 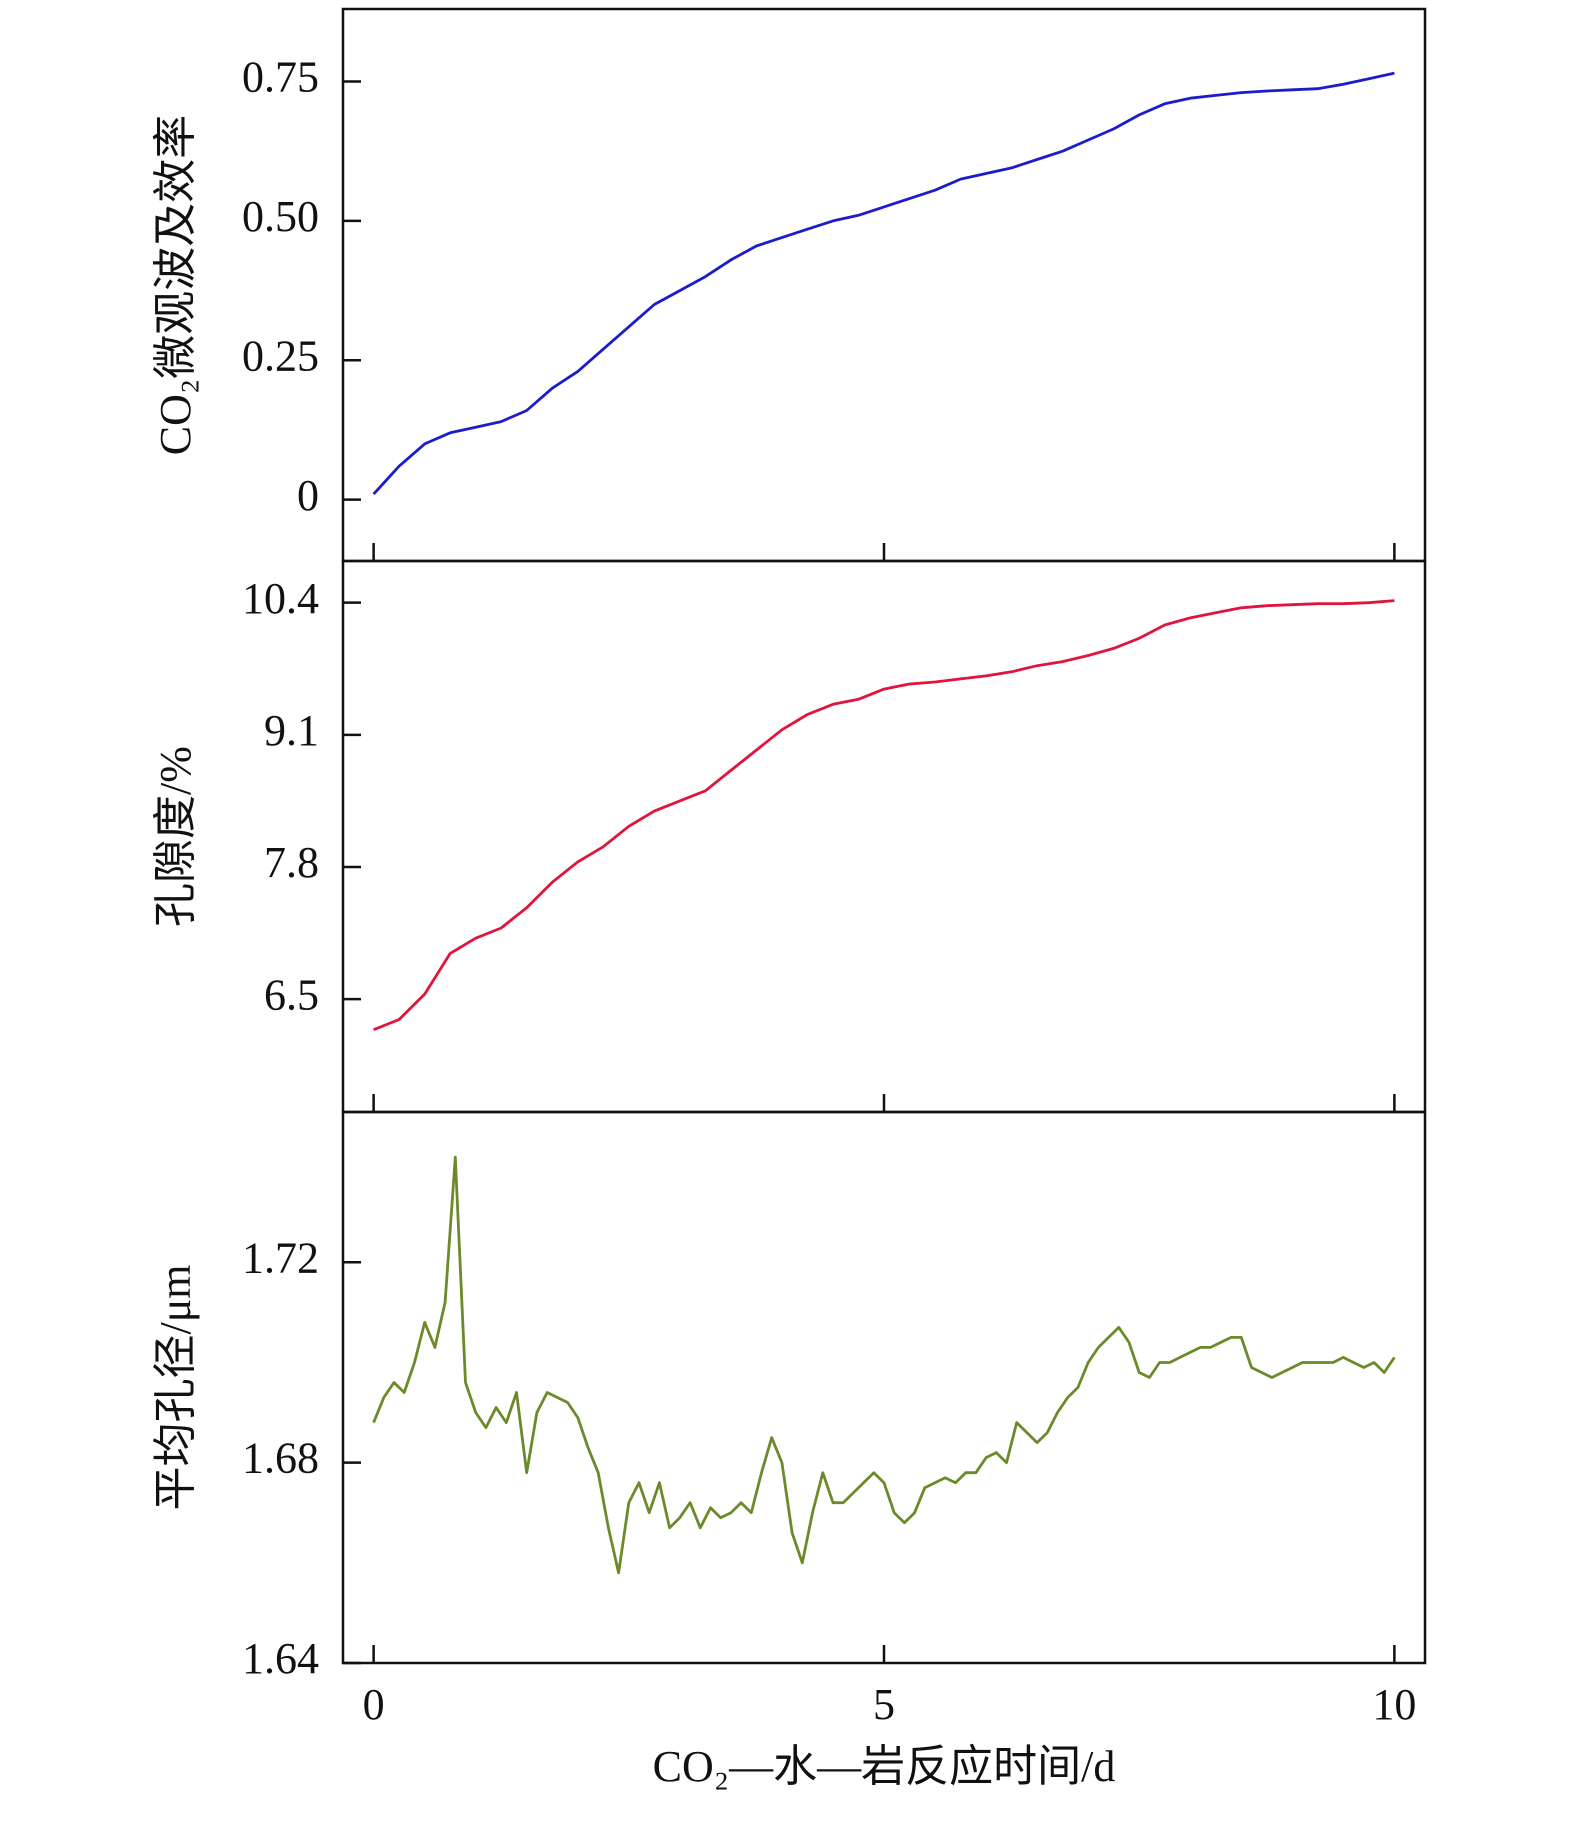 I want to click on y-axis-title: 孔隙度/%, so click(x=175, y=836).